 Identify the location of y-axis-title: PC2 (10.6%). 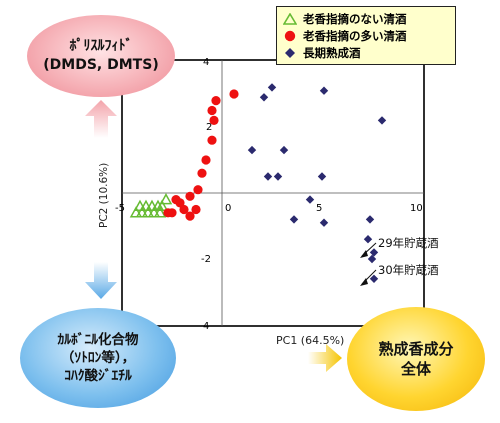
(104, 195).